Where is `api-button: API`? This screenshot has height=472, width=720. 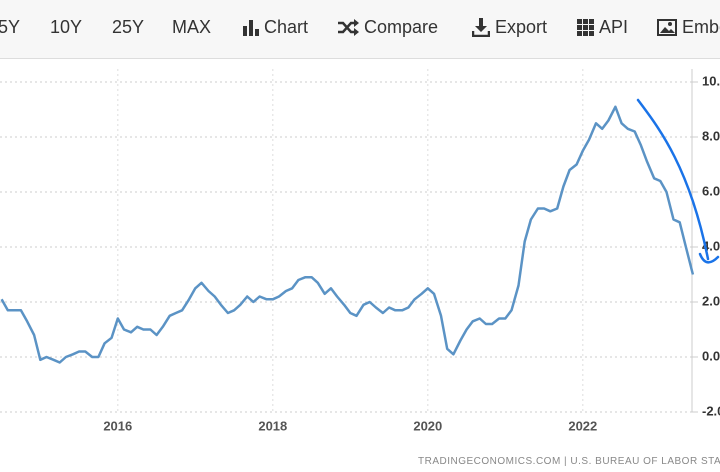
api-button: API is located at coordinates (602, 27).